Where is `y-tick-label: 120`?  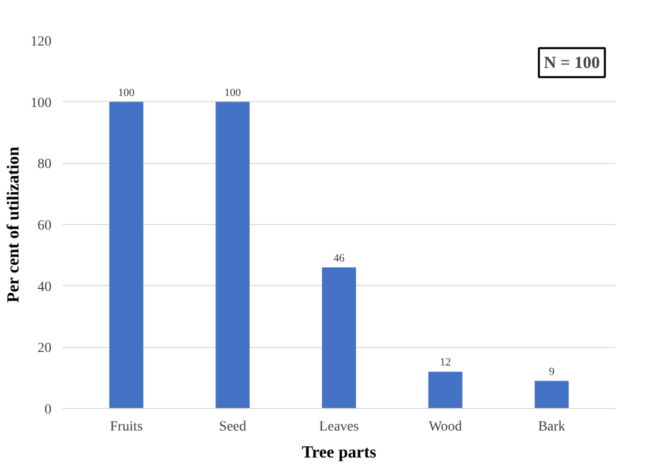
y-tick-label: 120 is located at coordinates (41, 42).